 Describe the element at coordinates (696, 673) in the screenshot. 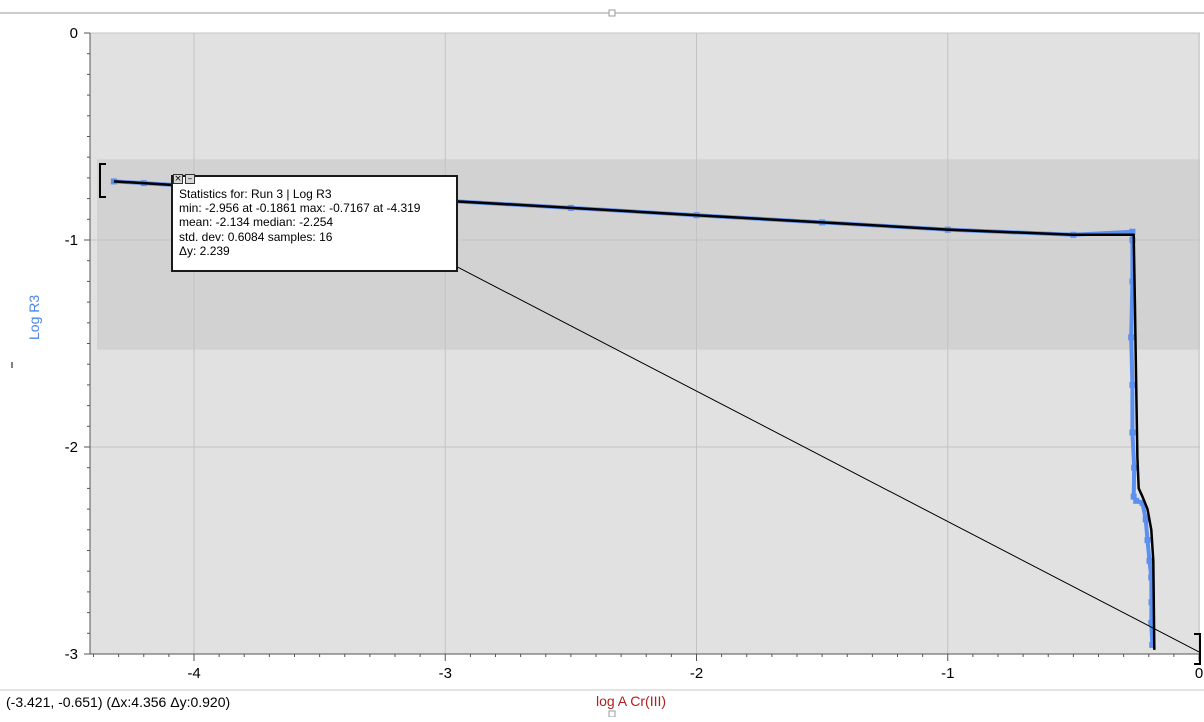

I see `x-tick-label: -2` at that location.